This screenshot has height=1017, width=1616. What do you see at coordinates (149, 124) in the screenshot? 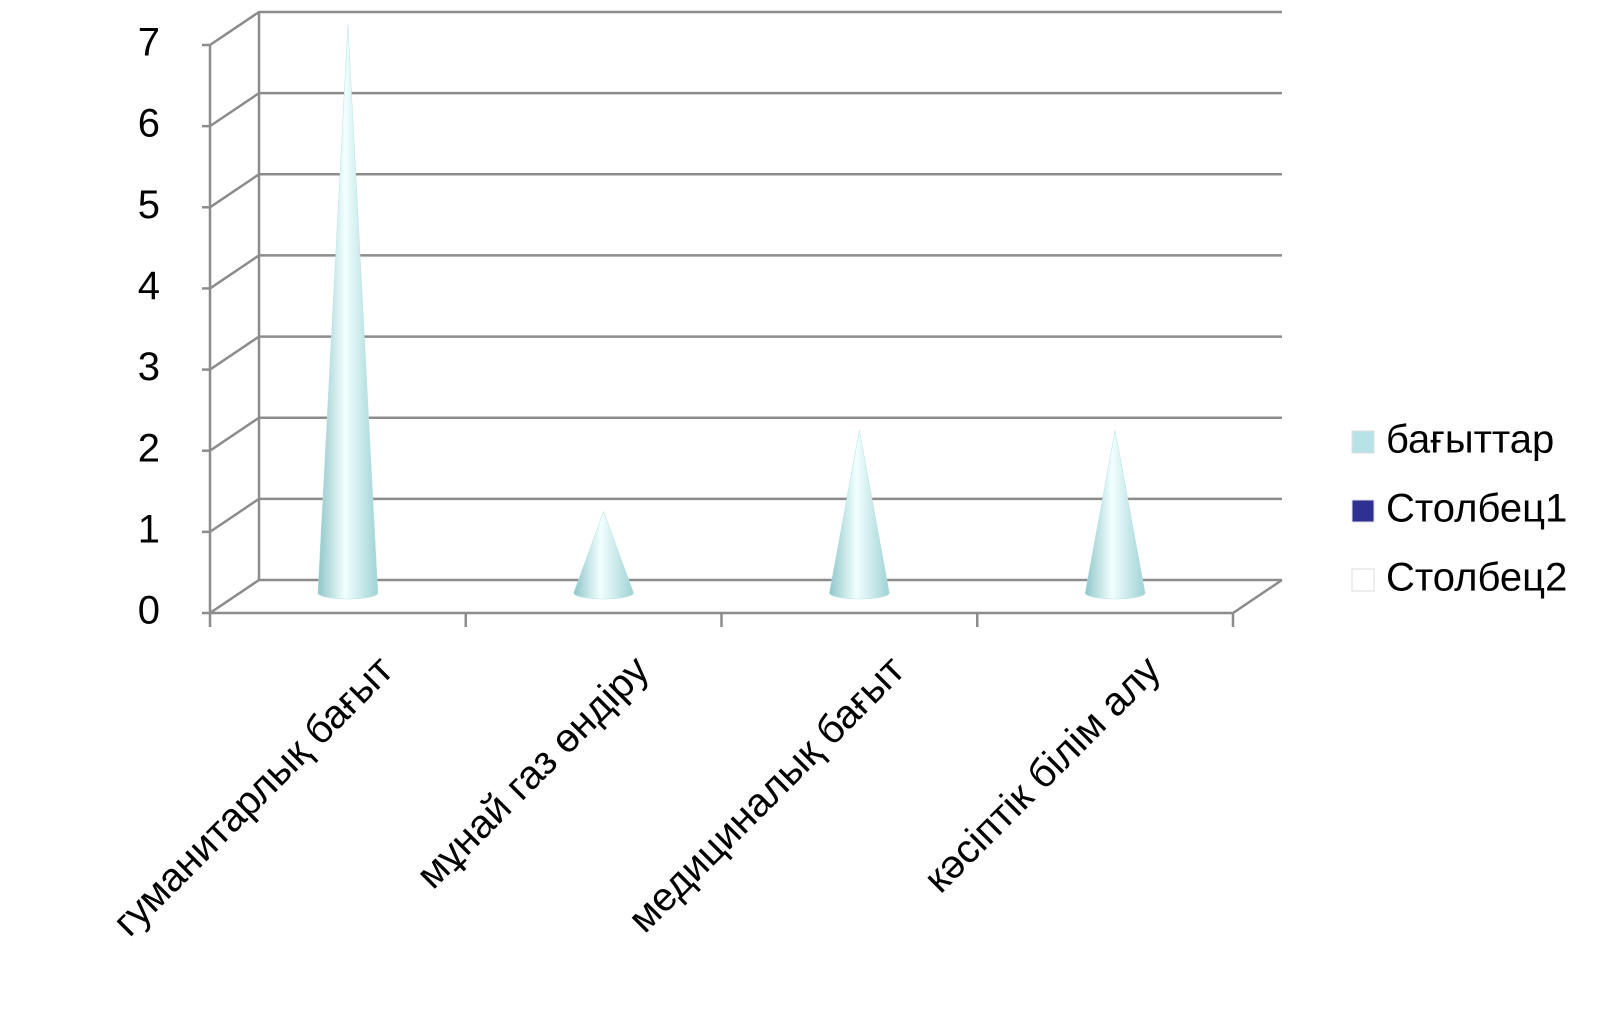
I see `y-tick-label: 6` at bounding box center [149, 124].